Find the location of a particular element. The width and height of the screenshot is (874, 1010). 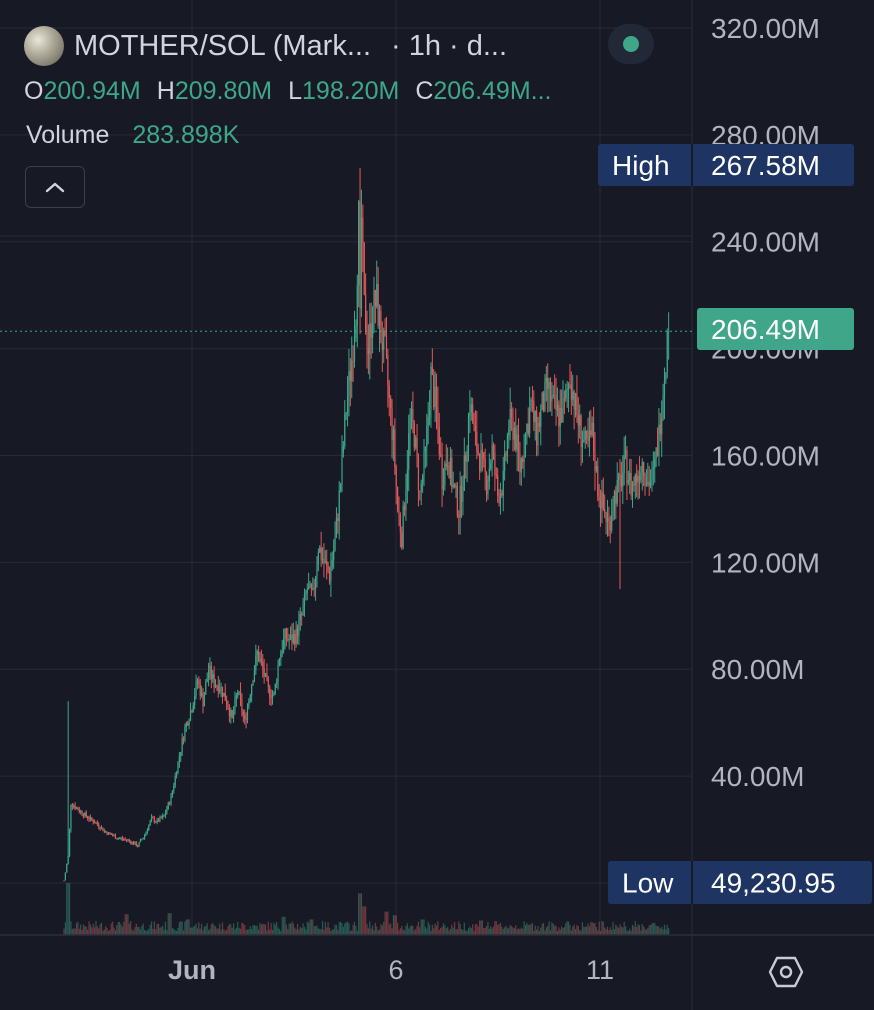

y-tick-label: 320.00M is located at coordinates (765, 28).